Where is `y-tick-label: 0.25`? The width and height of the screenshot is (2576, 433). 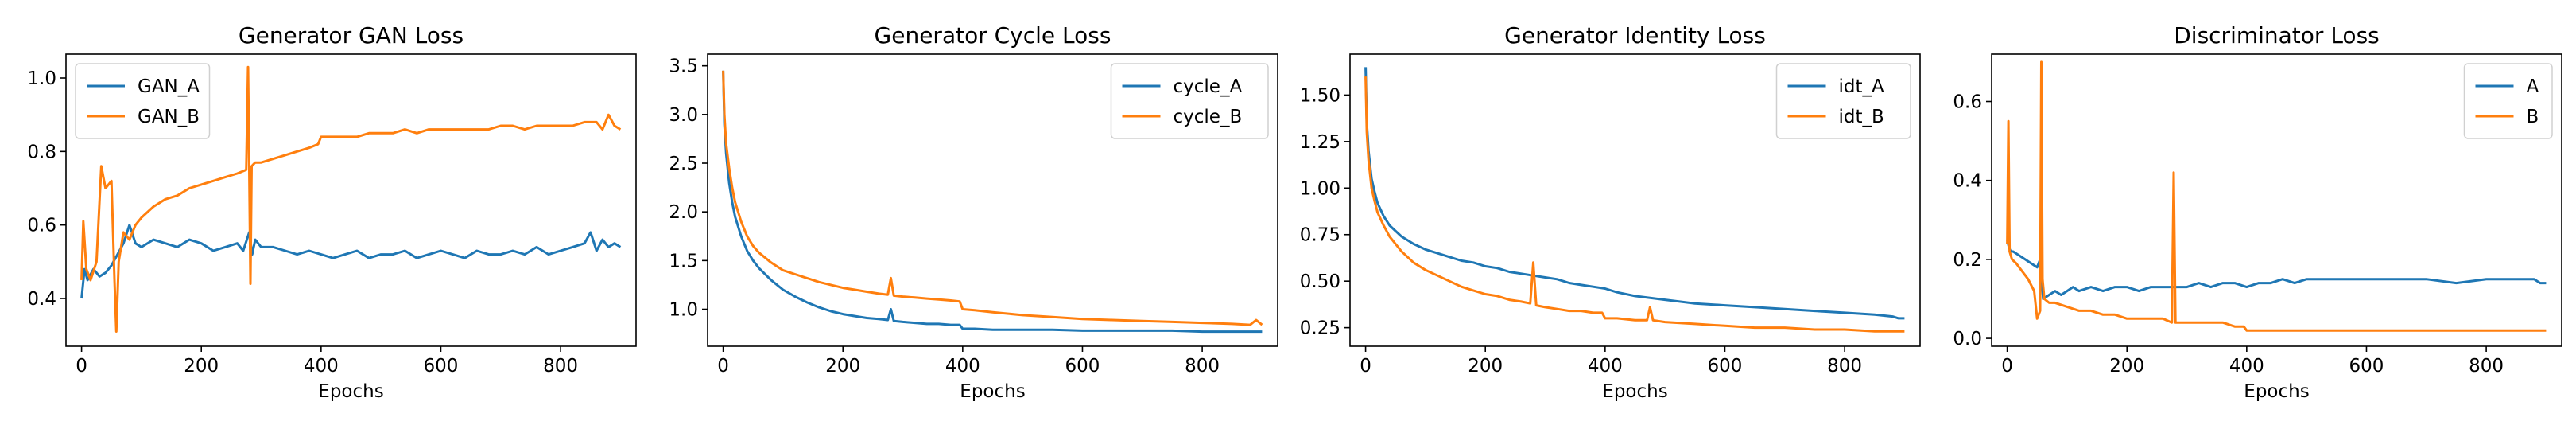 y-tick-label: 0.25 is located at coordinates (1320, 328).